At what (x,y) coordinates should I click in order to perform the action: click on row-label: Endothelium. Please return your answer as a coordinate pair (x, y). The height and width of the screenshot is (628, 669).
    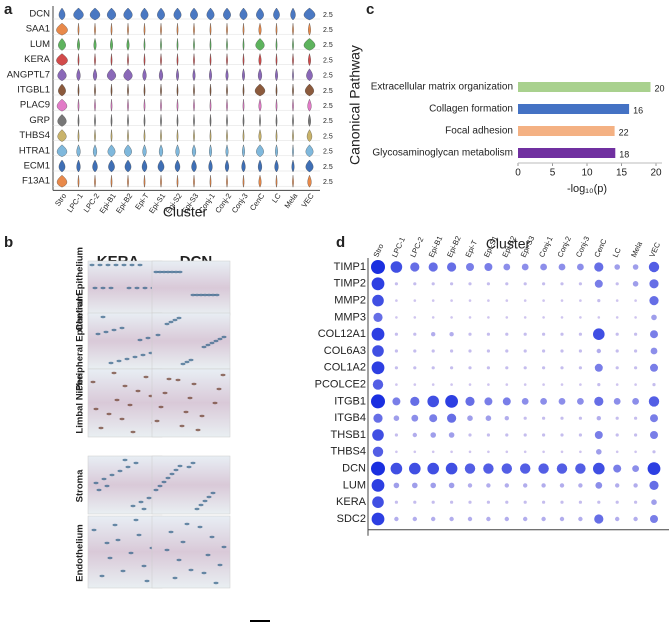
    Looking at the image, I should click on (80, 553).